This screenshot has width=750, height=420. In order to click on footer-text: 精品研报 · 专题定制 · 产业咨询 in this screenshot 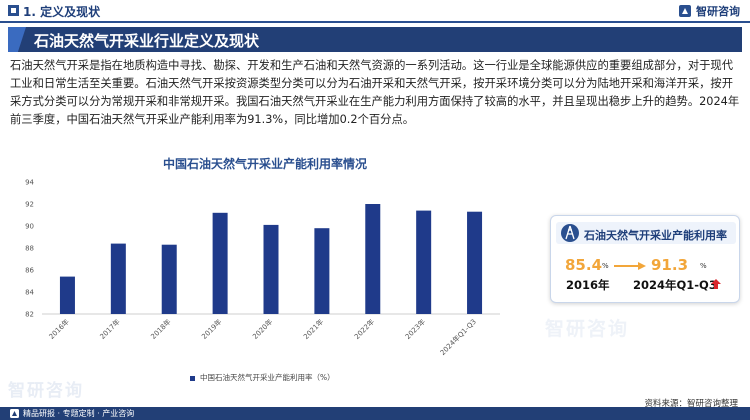, I will do `click(79, 413)`.